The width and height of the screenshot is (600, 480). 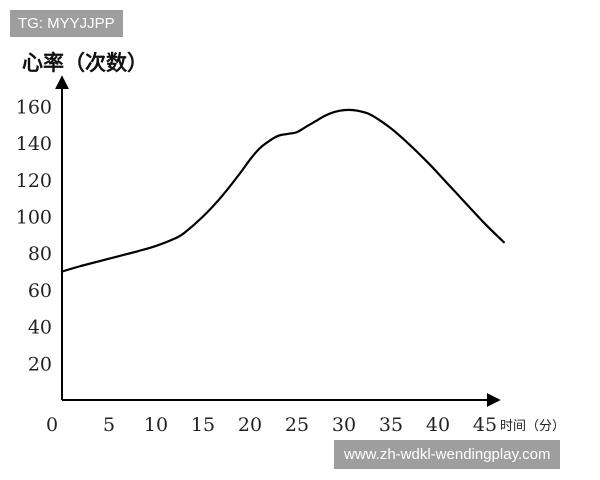 What do you see at coordinates (40, 291) in the screenshot?
I see `y-tick-label: 60` at bounding box center [40, 291].